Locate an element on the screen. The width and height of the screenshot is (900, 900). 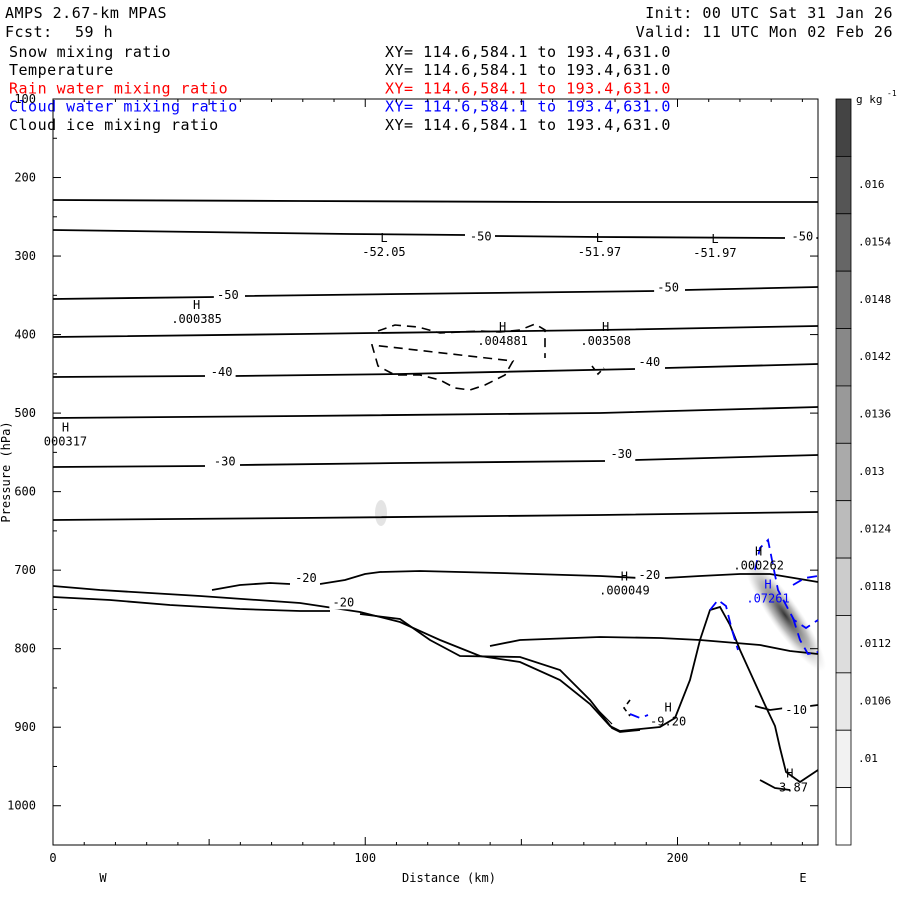
colorbar-tick-label: .0148 is located at coordinates (874, 299).